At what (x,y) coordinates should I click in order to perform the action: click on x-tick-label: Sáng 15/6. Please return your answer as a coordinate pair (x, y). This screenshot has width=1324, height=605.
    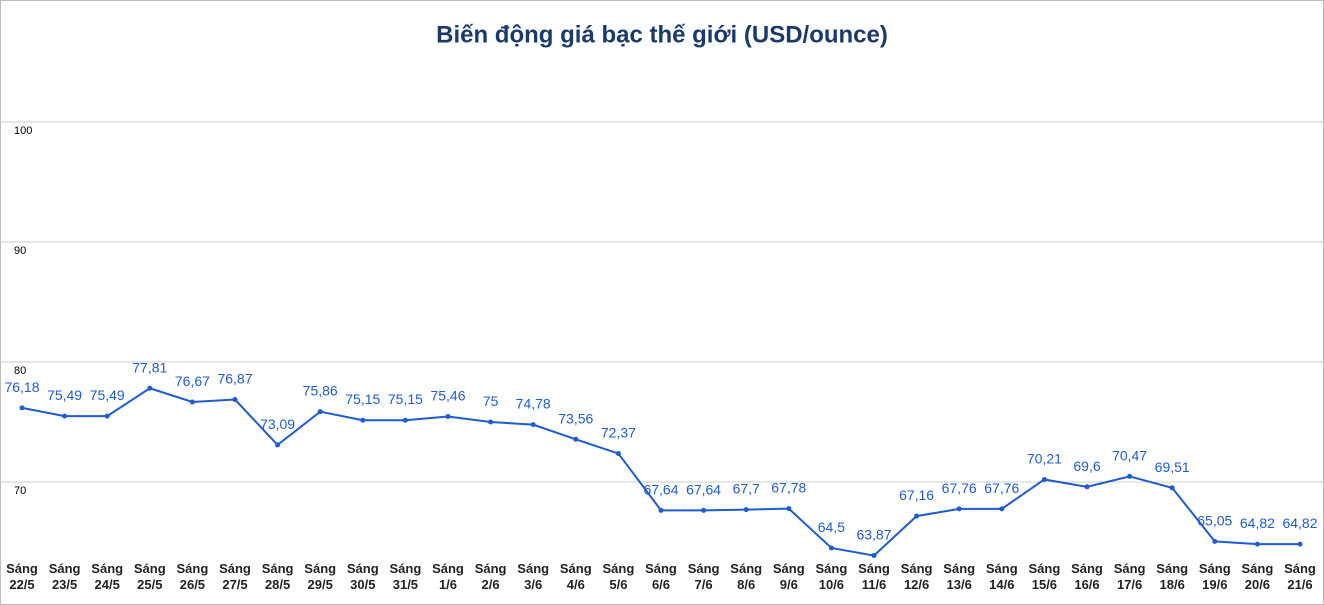
    Looking at the image, I should click on (1045, 576).